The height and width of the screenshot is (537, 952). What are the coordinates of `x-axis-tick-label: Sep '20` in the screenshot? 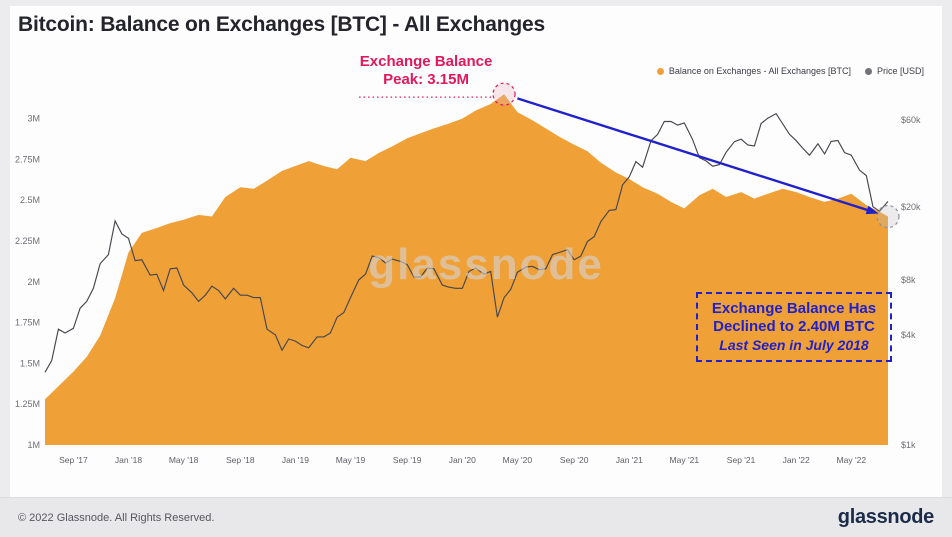 It's located at (574, 460).